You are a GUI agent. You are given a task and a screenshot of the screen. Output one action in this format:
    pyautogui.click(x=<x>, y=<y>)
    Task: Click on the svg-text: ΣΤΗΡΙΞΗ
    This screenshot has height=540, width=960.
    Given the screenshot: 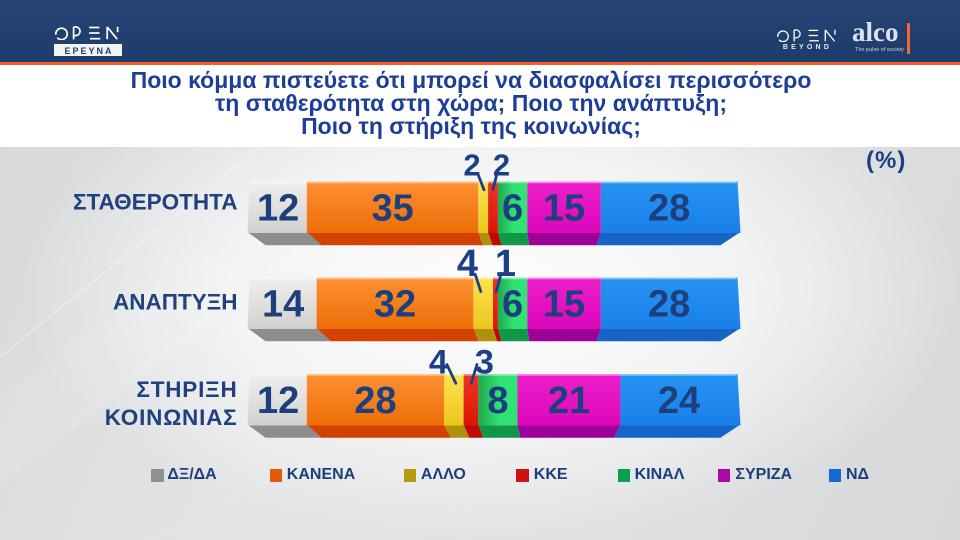 What is the action you would take?
    pyautogui.click(x=186, y=389)
    